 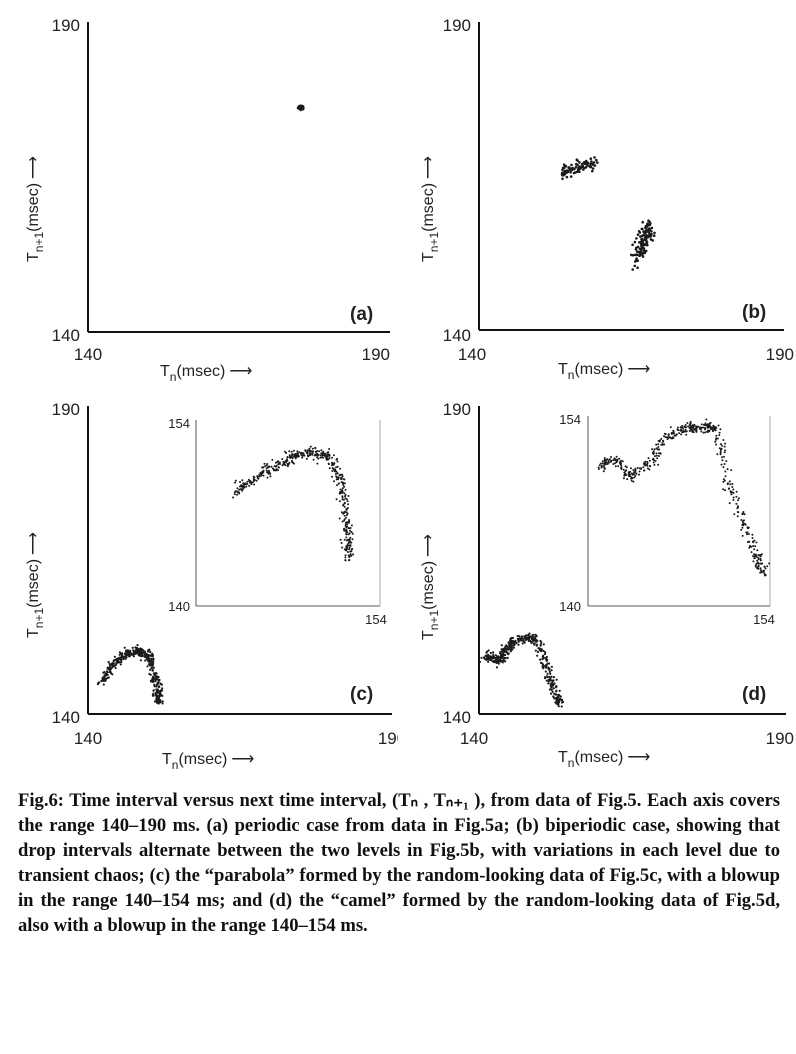 I want to click on scatter-points-d, so click(x=624, y=563).